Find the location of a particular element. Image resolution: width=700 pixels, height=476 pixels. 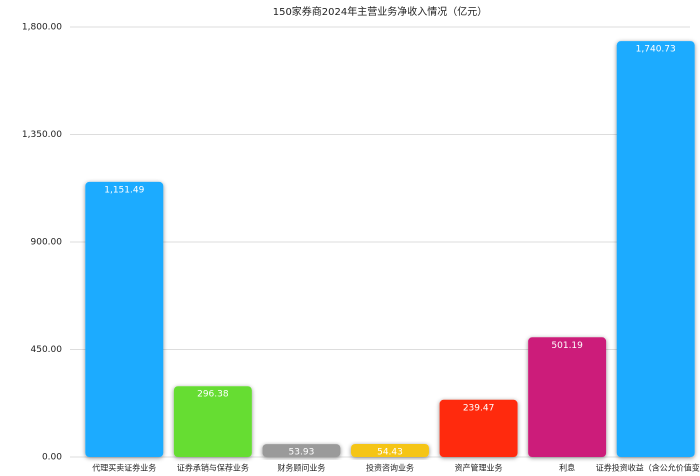

value-label: 54.43 is located at coordinates (390, 452).